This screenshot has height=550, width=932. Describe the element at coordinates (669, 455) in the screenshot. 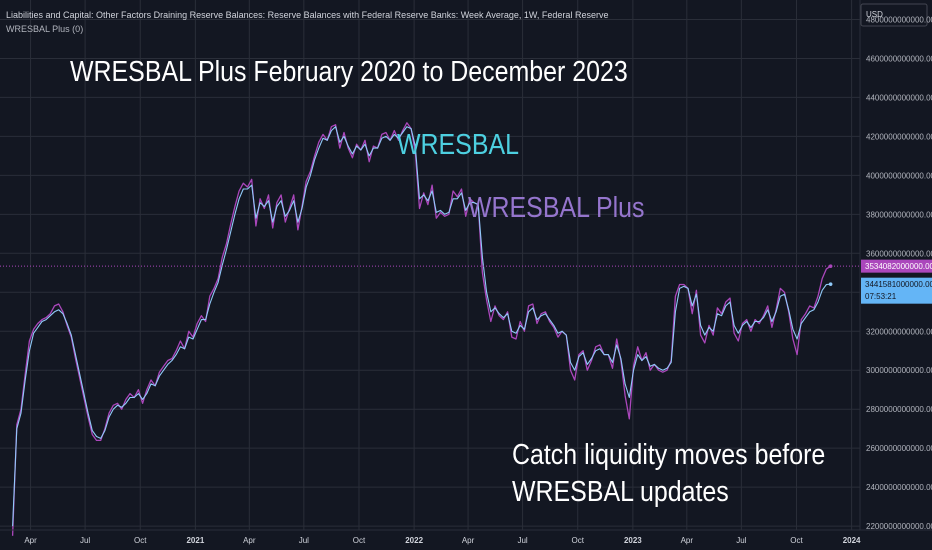

I see `note-line-1: Catch liquidity moves before` at that location.